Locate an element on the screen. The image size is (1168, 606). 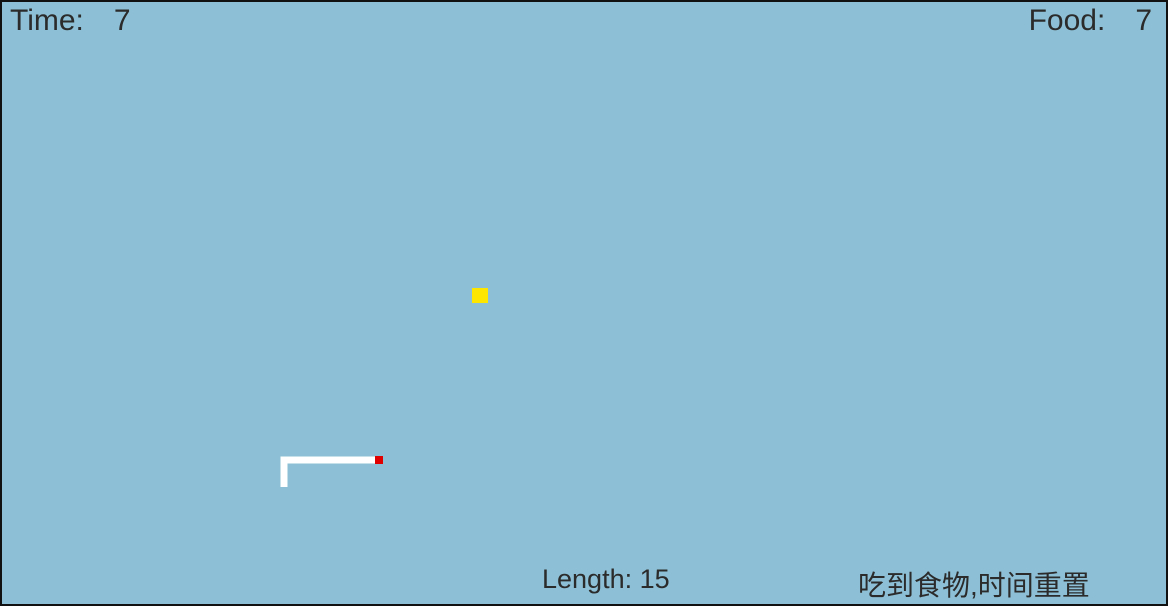
food-display: Food: 7 is located at coordinates (1090, 21).